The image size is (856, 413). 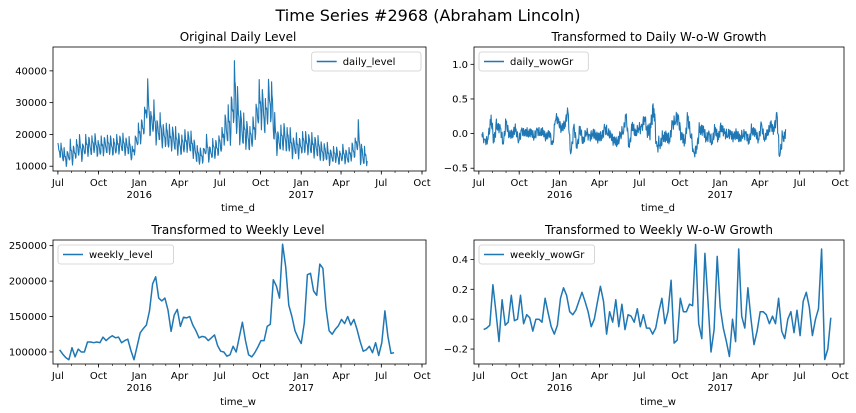 I want to click on panel-title: Original Daily Level, so click(x=238, y=37).